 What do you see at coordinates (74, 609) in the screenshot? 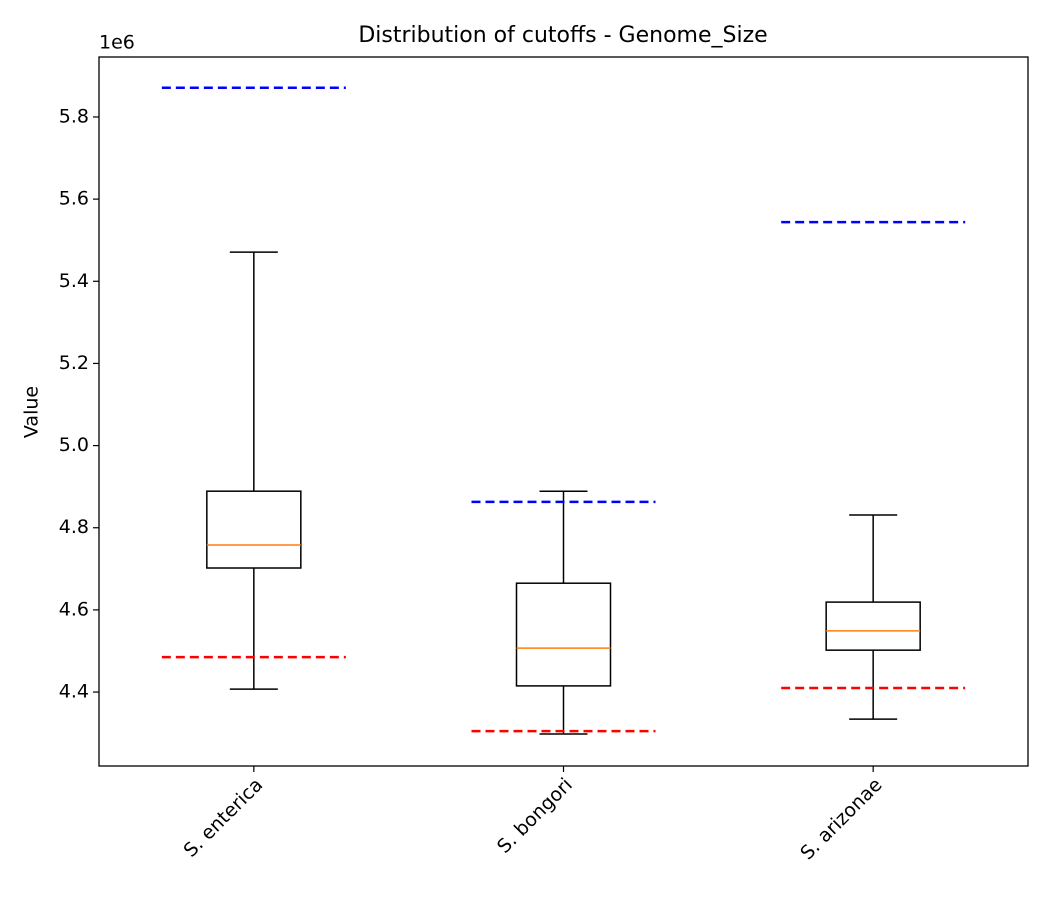
I see `y-tick-label: 4.6` at bounding box center [74, 609].